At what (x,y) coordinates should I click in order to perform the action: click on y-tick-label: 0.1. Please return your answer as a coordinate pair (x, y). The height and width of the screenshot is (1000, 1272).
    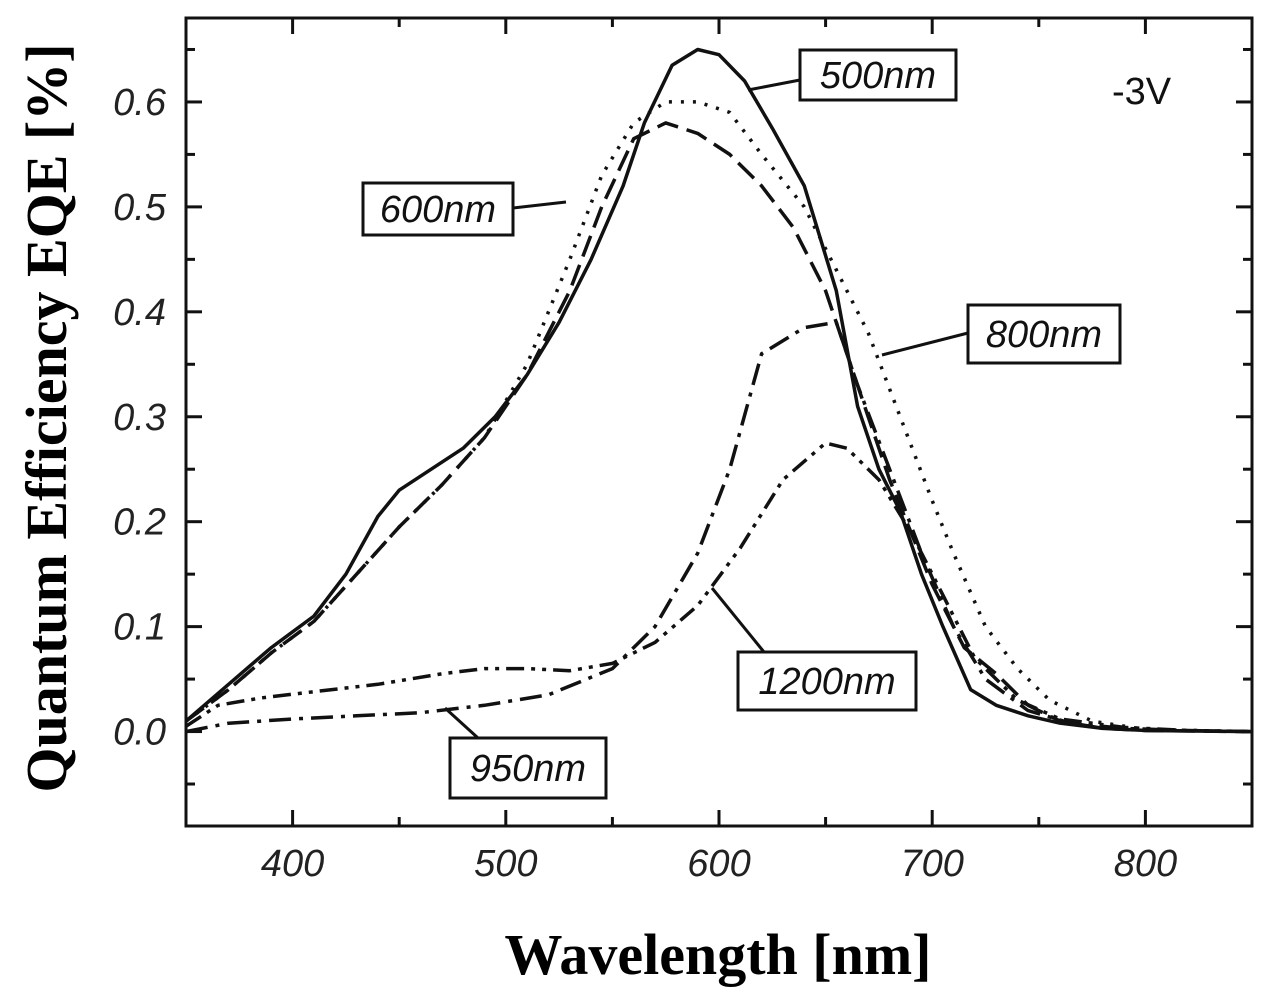
    Looking at the image, I should click on (139, 628).